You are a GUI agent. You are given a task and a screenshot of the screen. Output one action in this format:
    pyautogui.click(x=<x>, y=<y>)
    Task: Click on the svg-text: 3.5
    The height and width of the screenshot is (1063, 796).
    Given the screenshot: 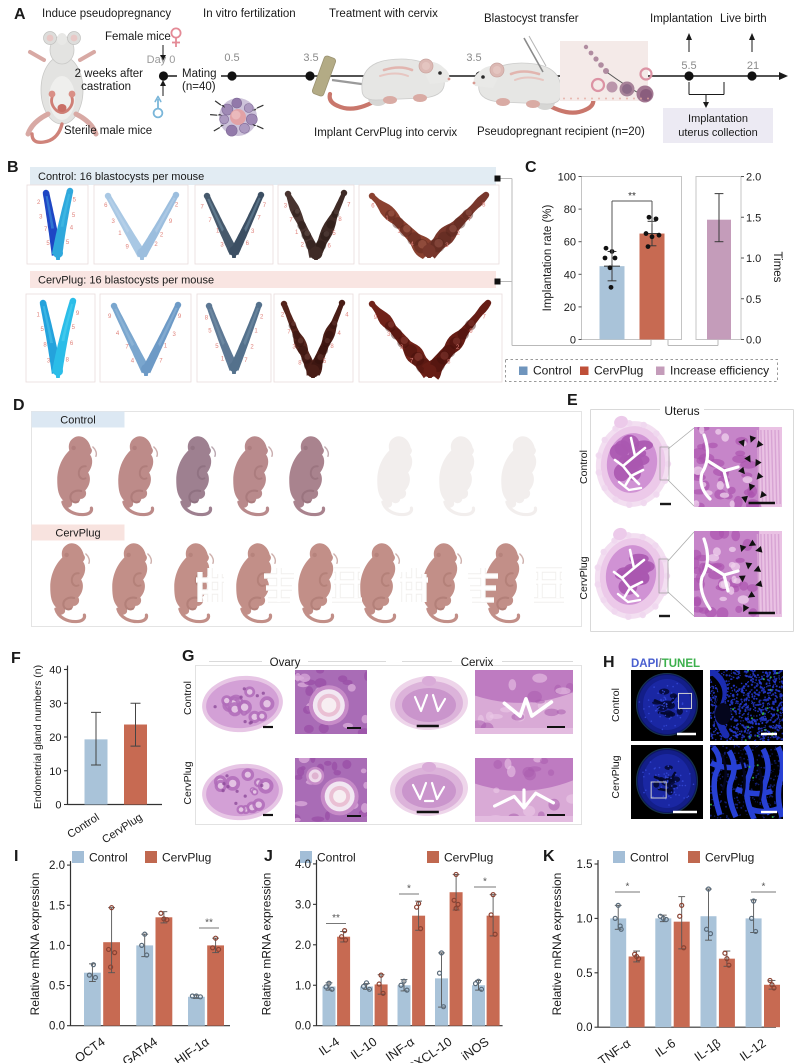 What is the action you would take?
    pyautogui.click(x=473, y=58)
    